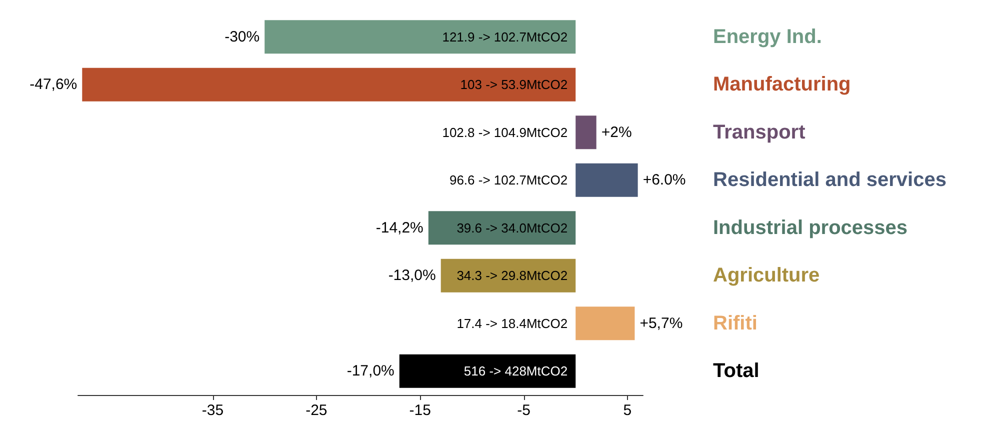  Describe the element at coordinates (508, 180) in the screenshot. I see `annotation: 96.6 -> 102.7MtCO2` at that location.